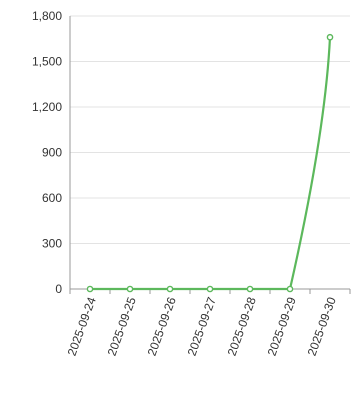  I want to click on y-tick-label: 600, so click(52, 198).